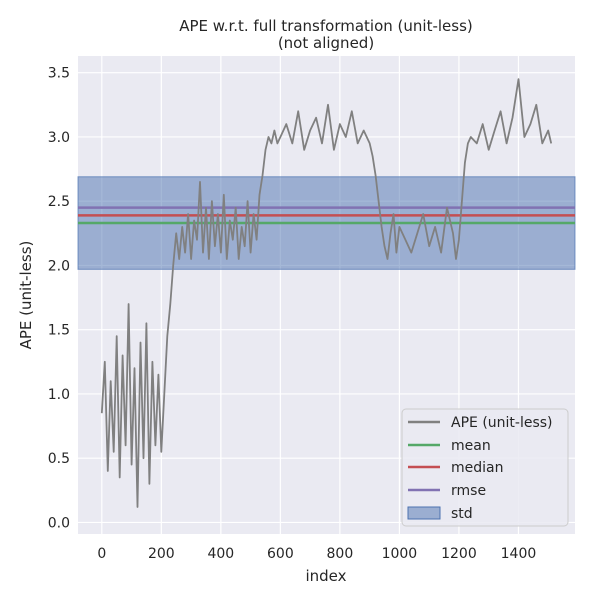 This screenshot has width=600, height=602. I want to click on legend-label-mean: mean, so click(471, 446).